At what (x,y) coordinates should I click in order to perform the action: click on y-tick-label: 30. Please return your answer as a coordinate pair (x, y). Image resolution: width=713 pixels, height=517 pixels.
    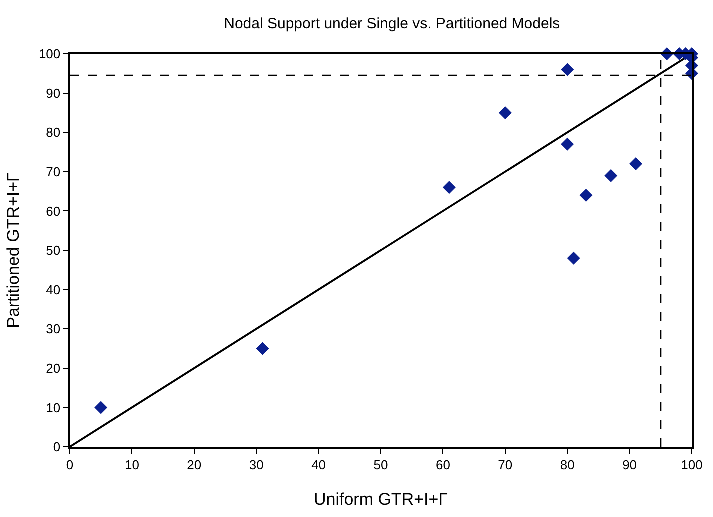
    Looking at the image, I should click on (53, 329).